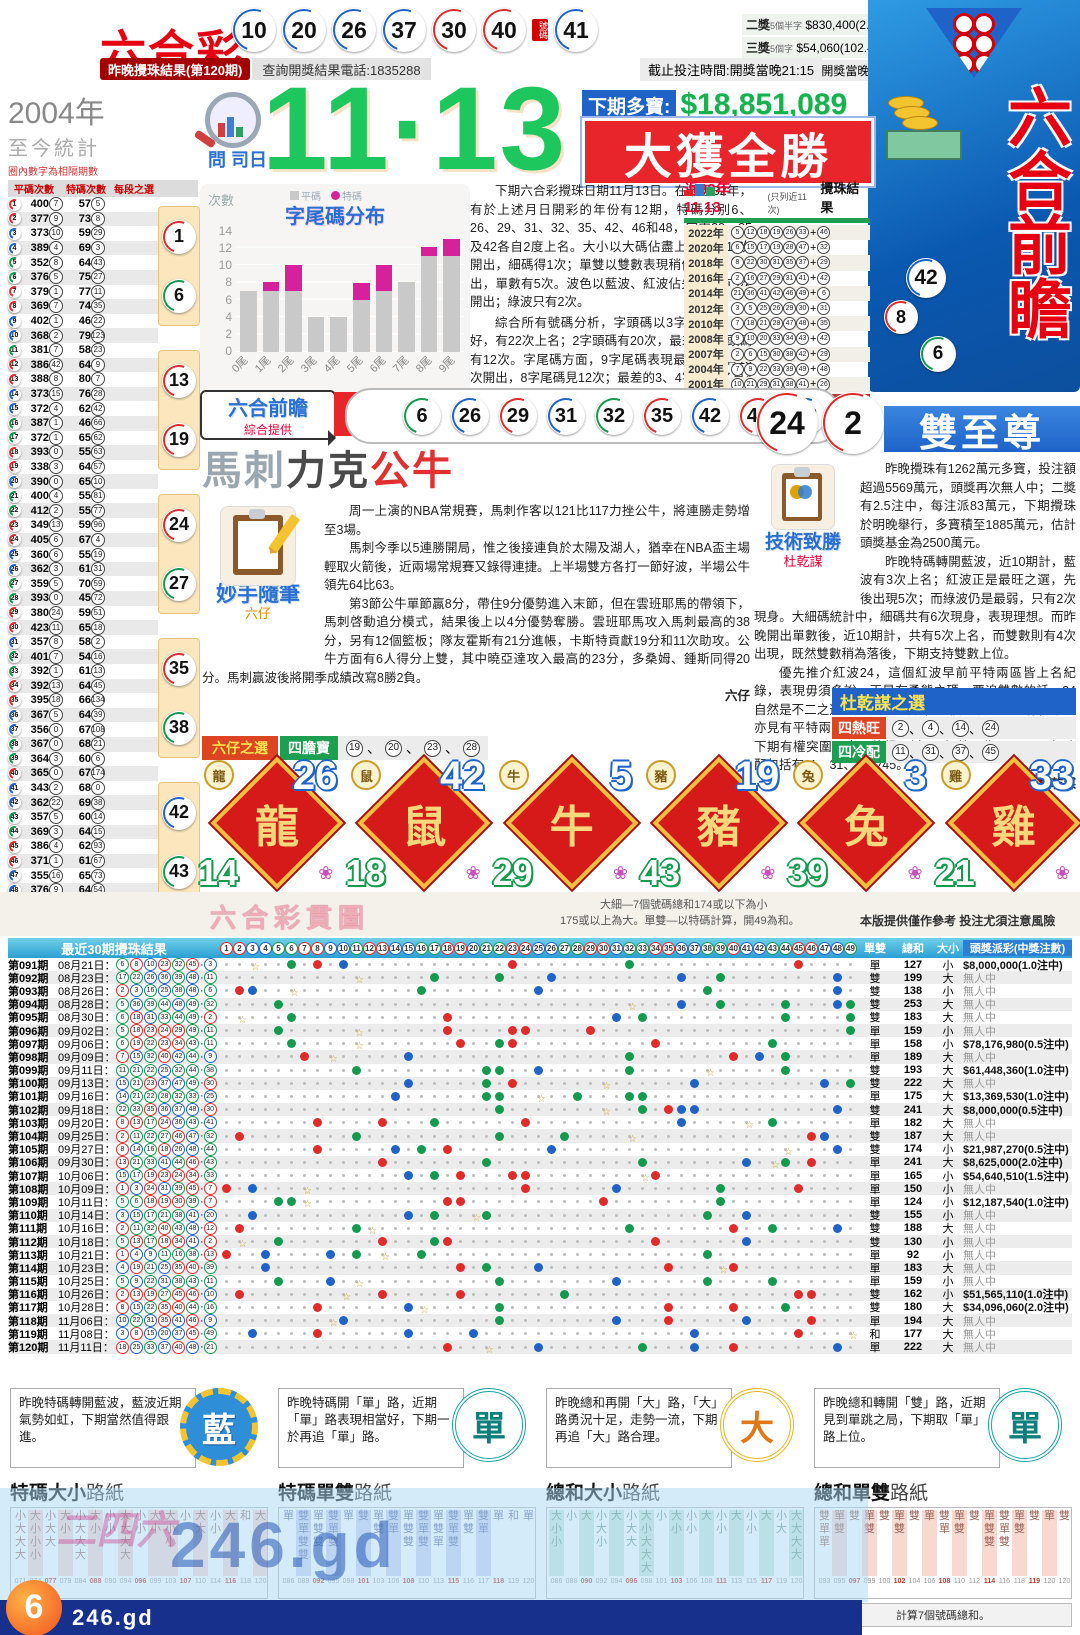 The height and width of the screenshot is (1635, 1080). Describe the element at coordinates (796, 1581) in the screenshot. I see `period-number: 120` at that location.